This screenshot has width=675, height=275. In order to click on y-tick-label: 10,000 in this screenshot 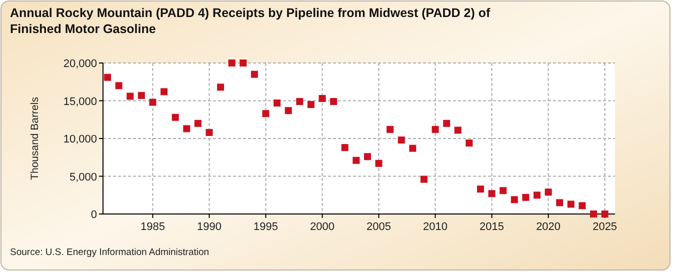, I will do `click(80, 140)`.